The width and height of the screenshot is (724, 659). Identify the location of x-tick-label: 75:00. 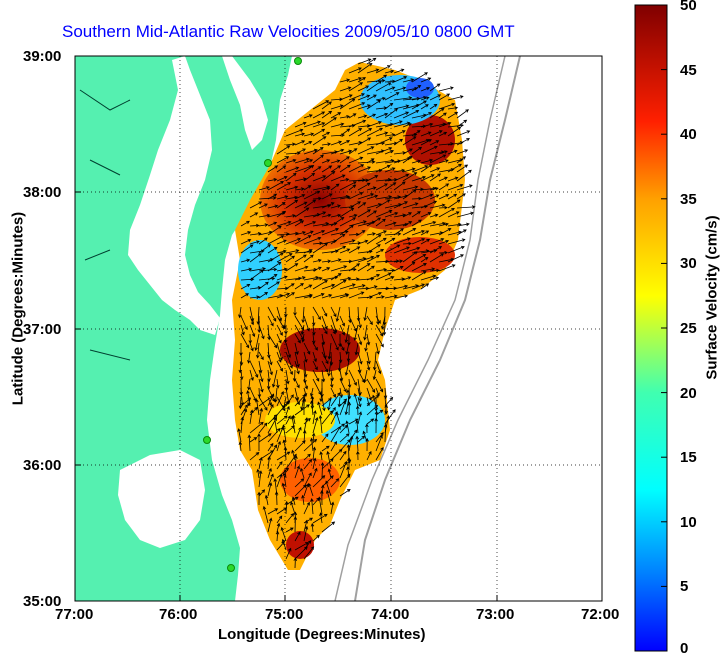
(284, 614).